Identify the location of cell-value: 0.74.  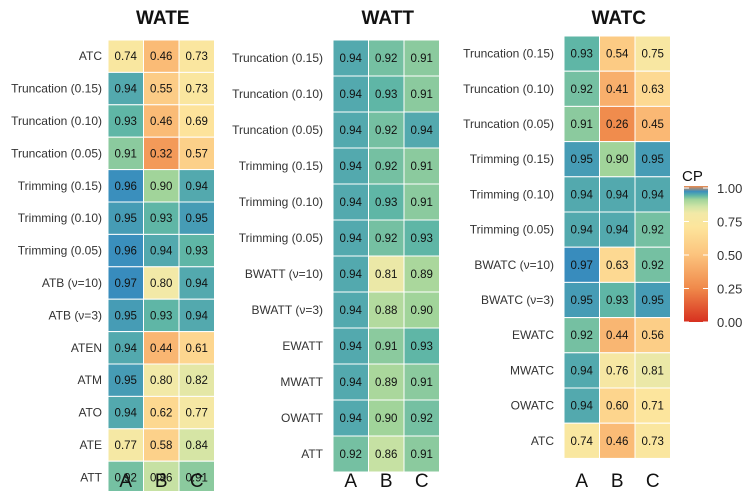
(582, 442).